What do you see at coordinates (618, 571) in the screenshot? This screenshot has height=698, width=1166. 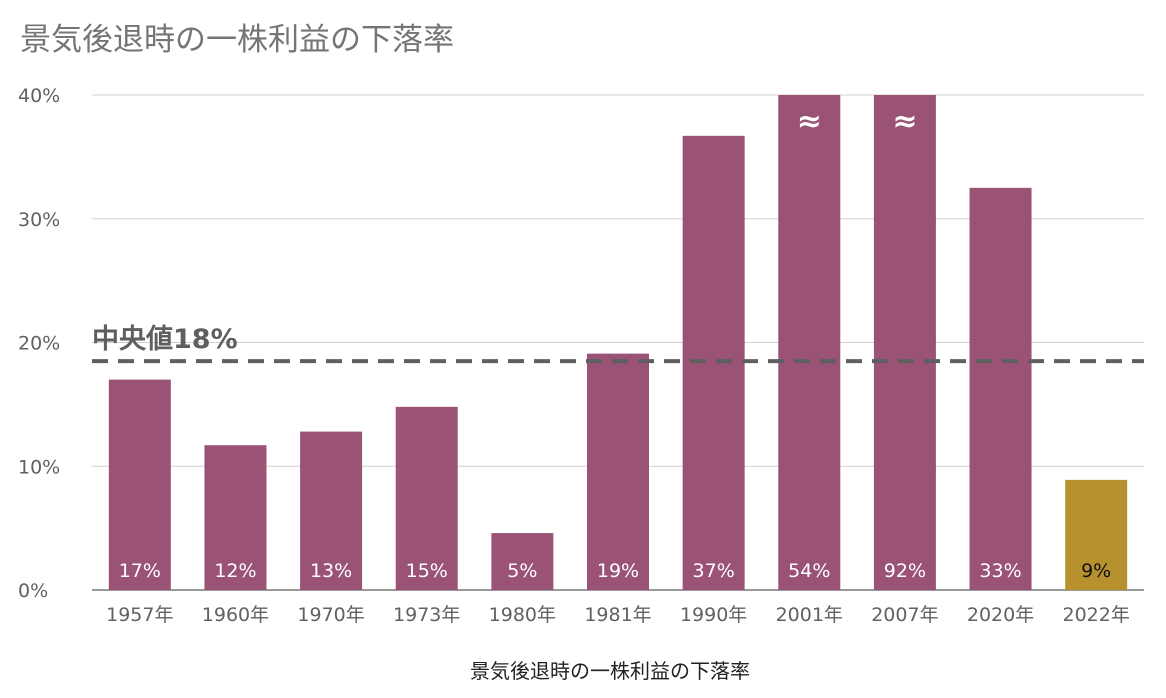 I see `data-label: 19%` at bounding box center [618, 571].